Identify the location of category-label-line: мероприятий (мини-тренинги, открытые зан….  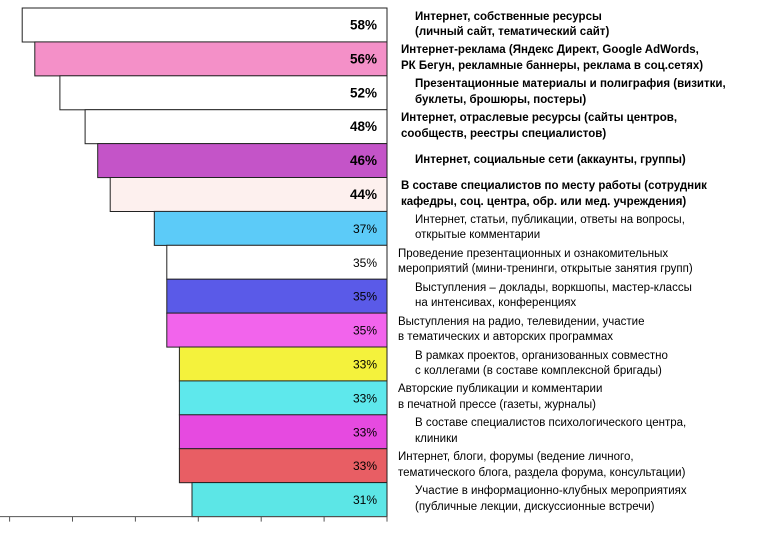
(545, 269).